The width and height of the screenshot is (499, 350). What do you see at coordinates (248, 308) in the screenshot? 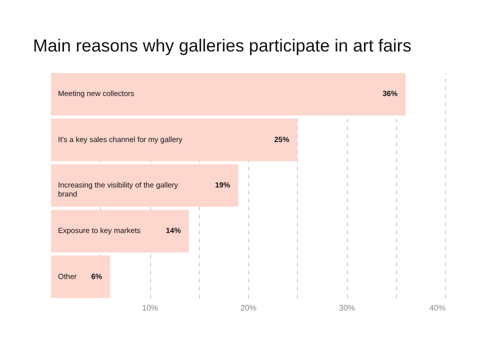
I see `x-tick-label: 20%` at bounding box center [248, 308].